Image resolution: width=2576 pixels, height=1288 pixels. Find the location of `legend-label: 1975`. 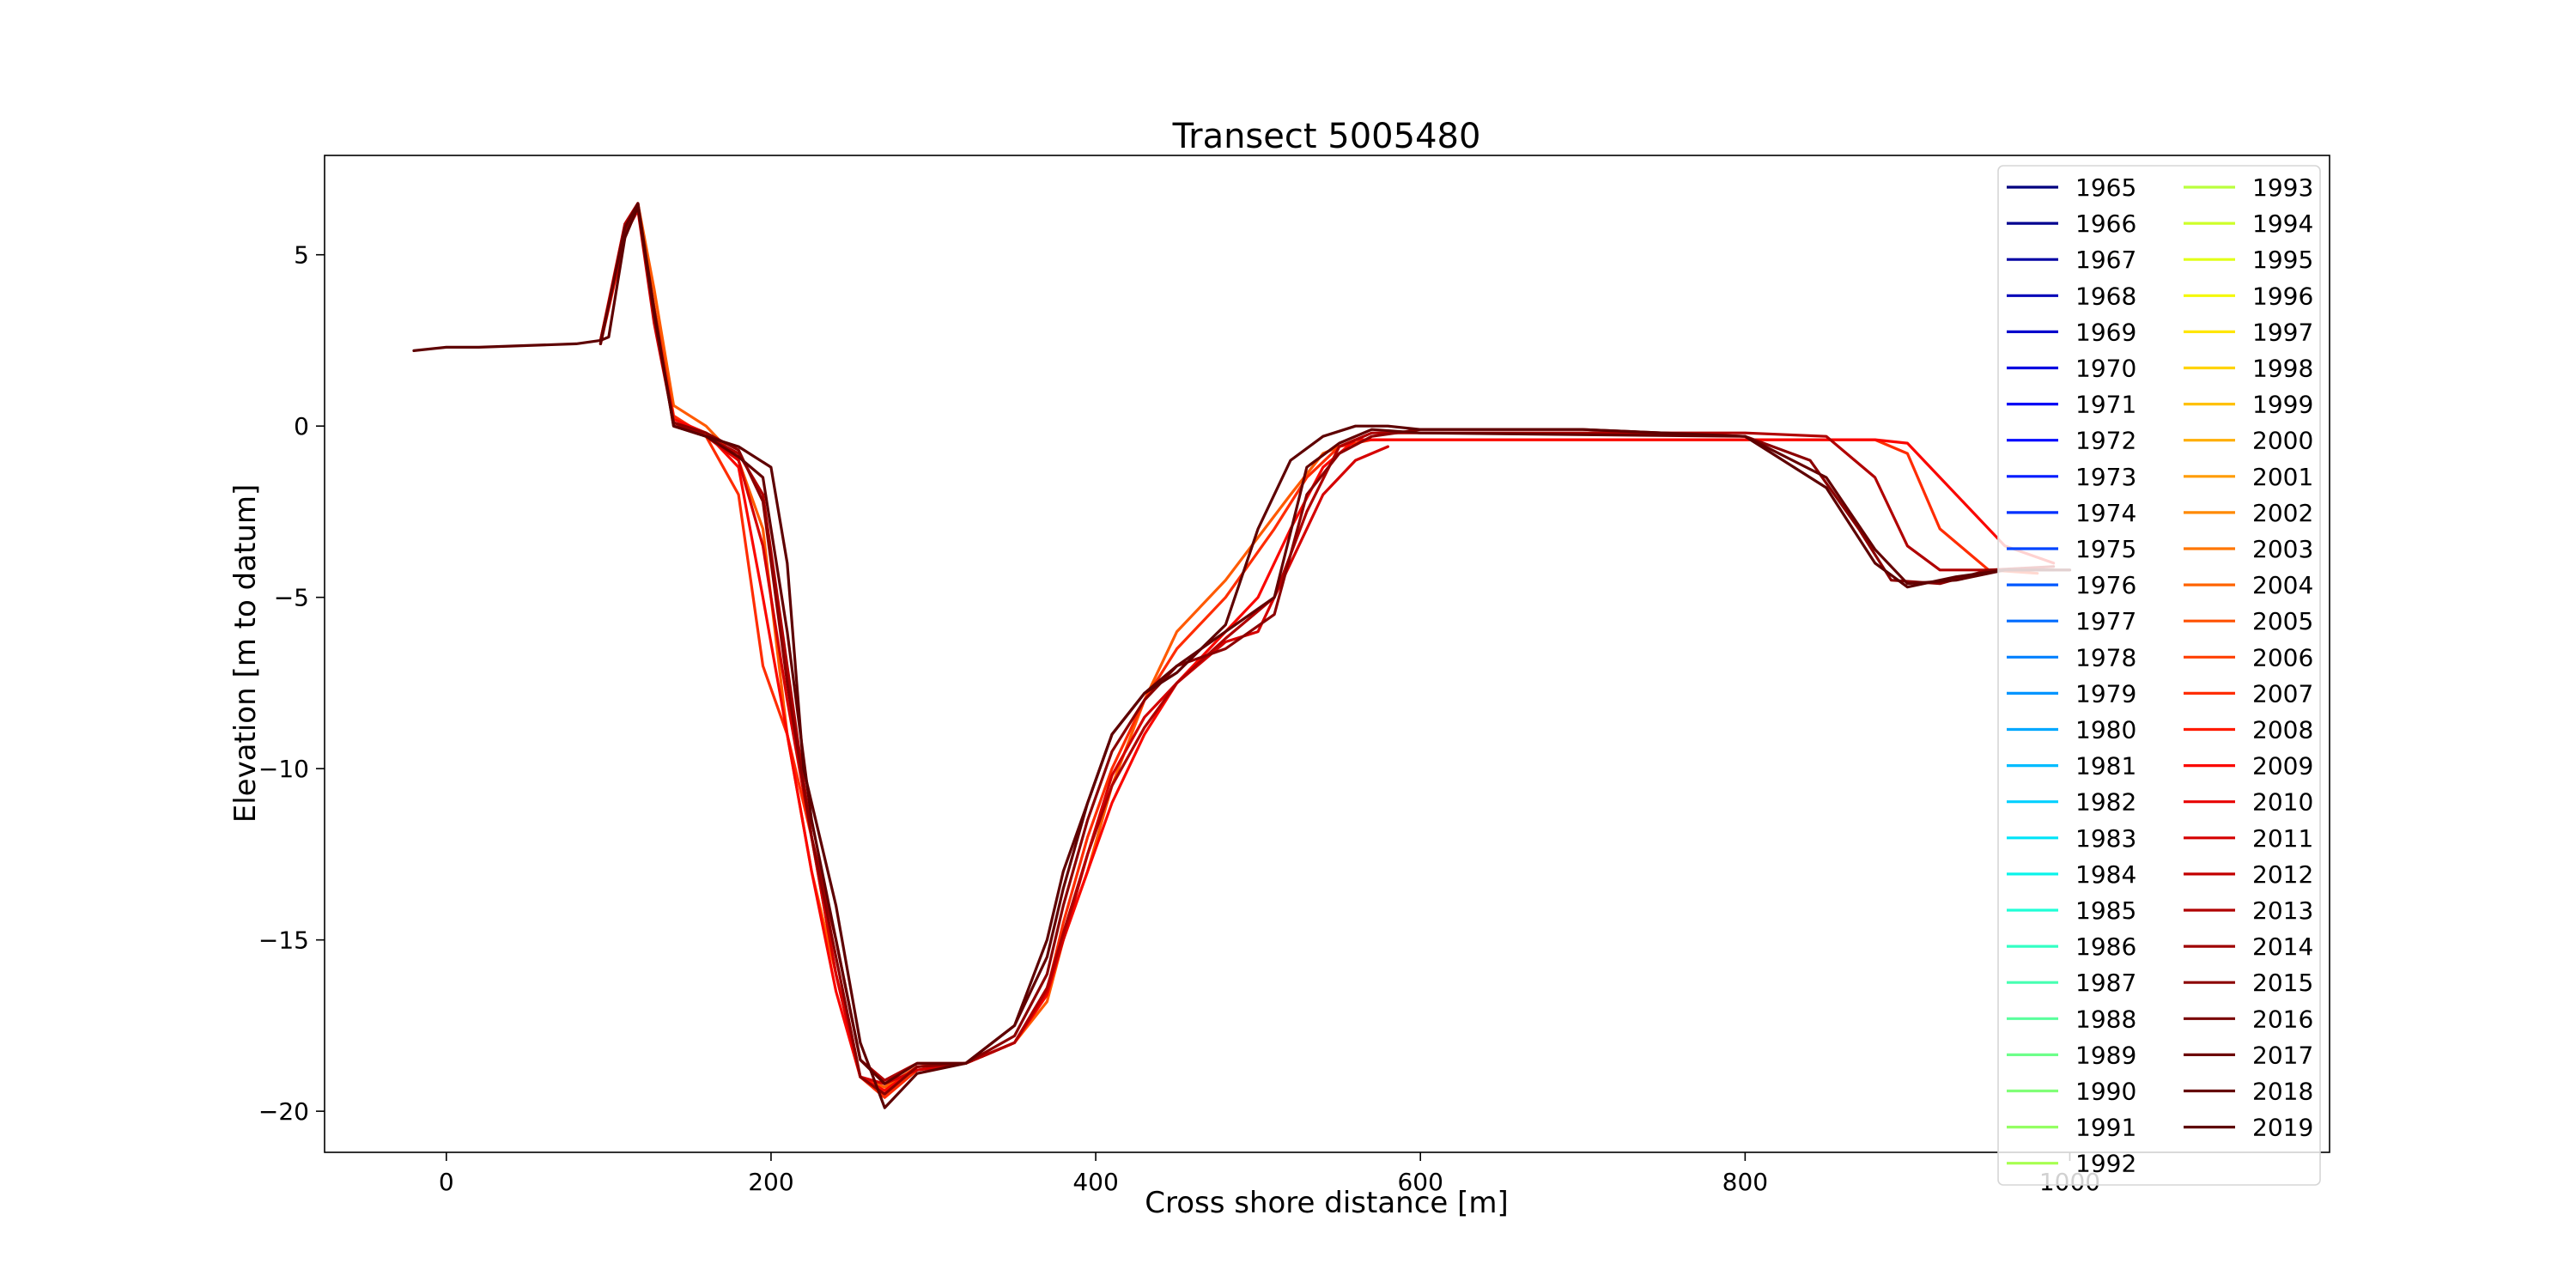

legend-label: 1975 is located at coordinates (2105, 549).